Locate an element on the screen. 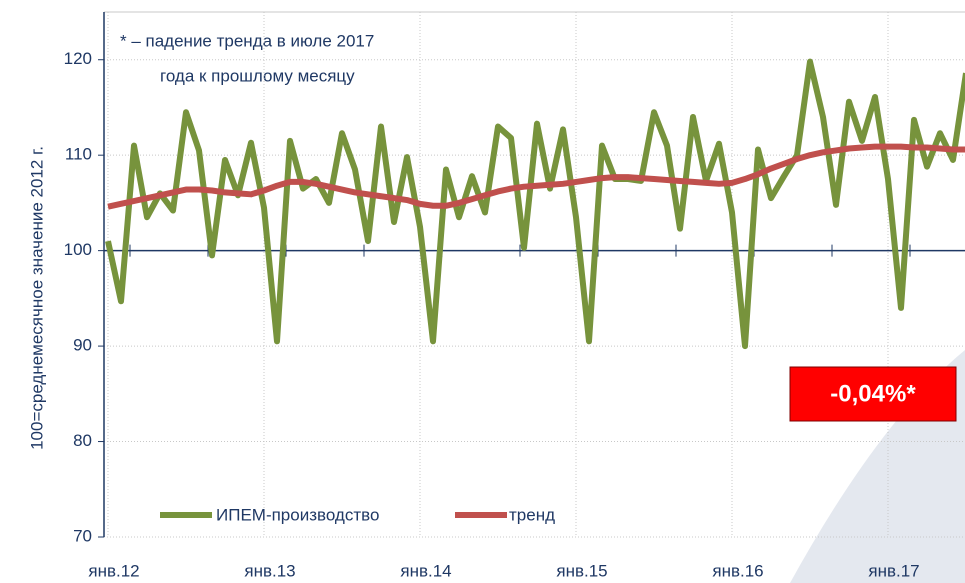  annotation: года к прошлому месяцу is located at coordinates (257, 75).